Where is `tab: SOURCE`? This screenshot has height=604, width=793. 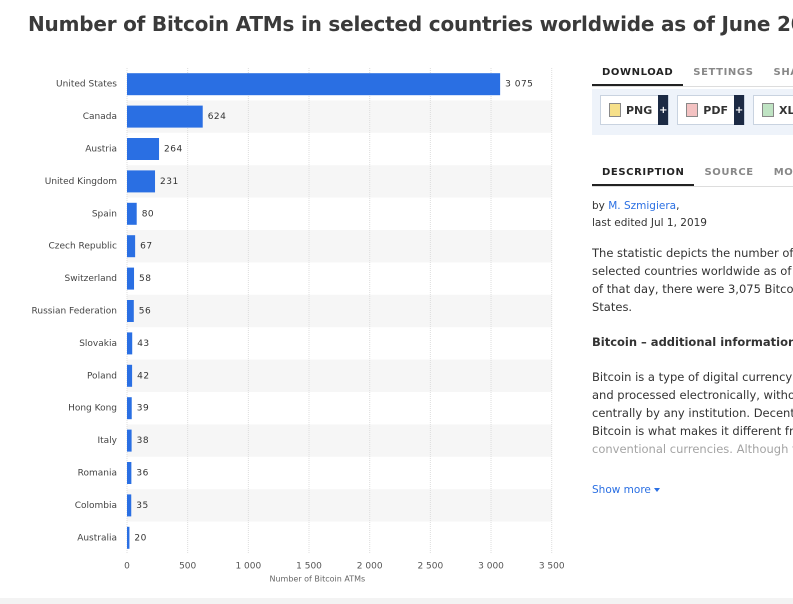 tab: SOURCE is located at coordinates (729, 172).